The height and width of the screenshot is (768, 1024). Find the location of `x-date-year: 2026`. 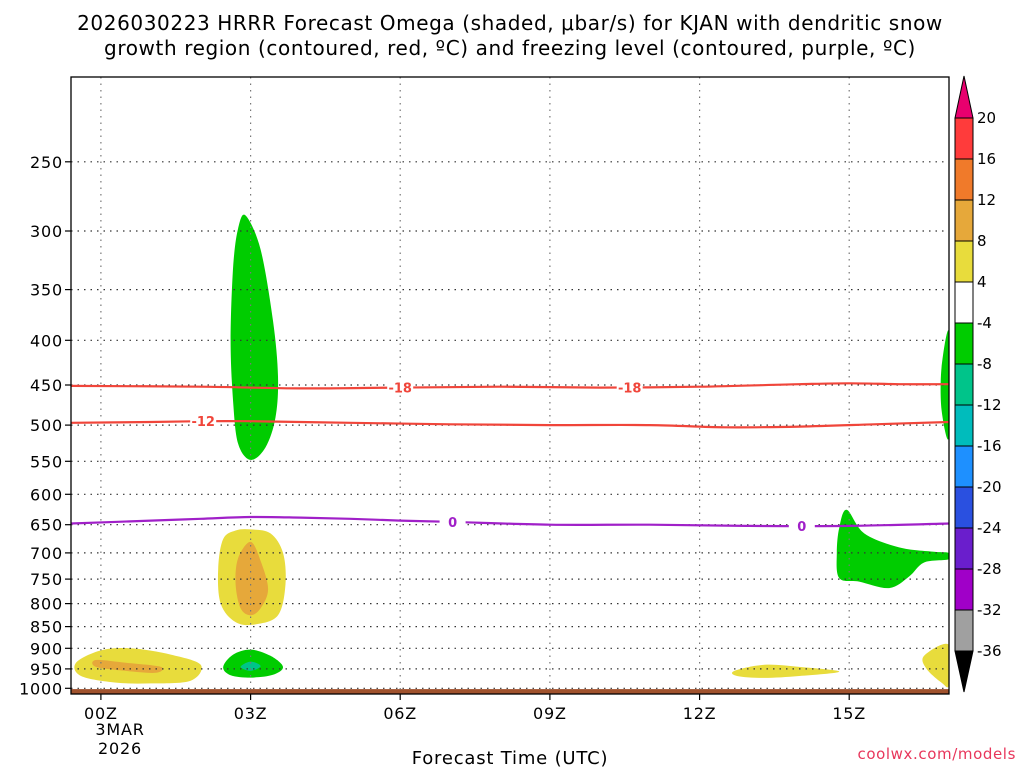

x-date-year: 2026 is located at coordinates (120, 748).